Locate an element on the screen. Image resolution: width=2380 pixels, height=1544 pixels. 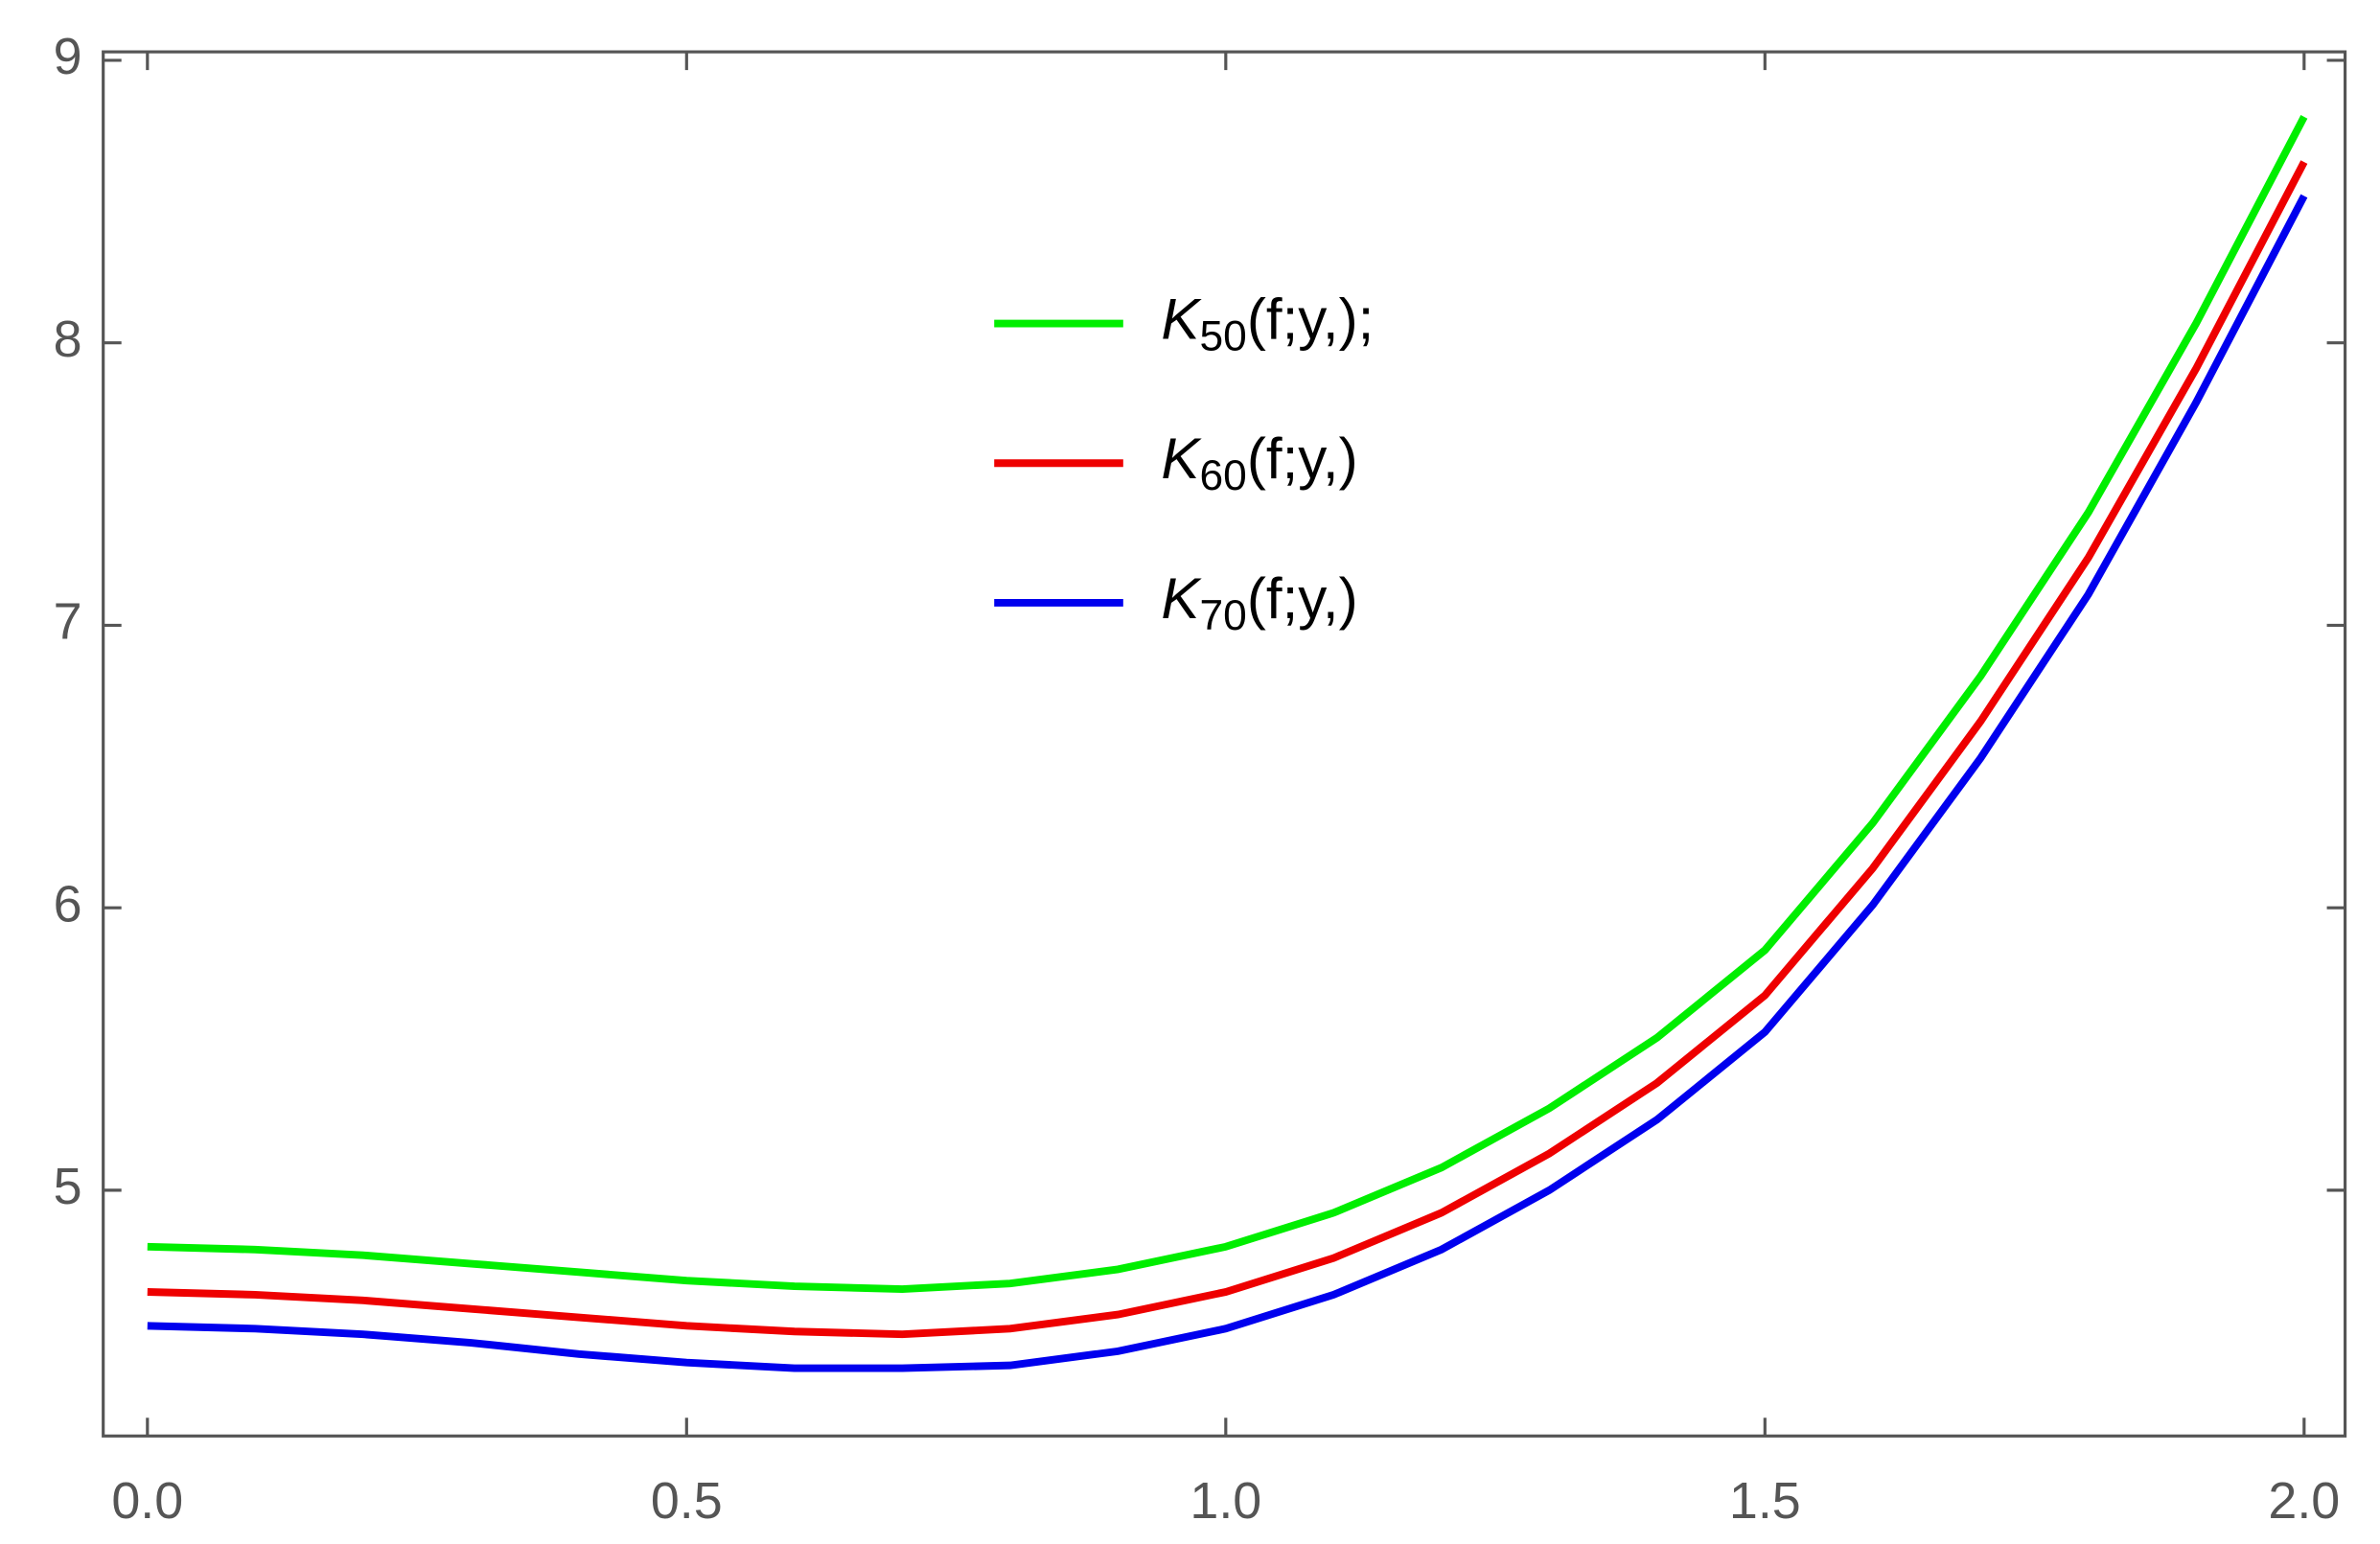
y-tick-label: 7 is located at coordinates (68, 622).